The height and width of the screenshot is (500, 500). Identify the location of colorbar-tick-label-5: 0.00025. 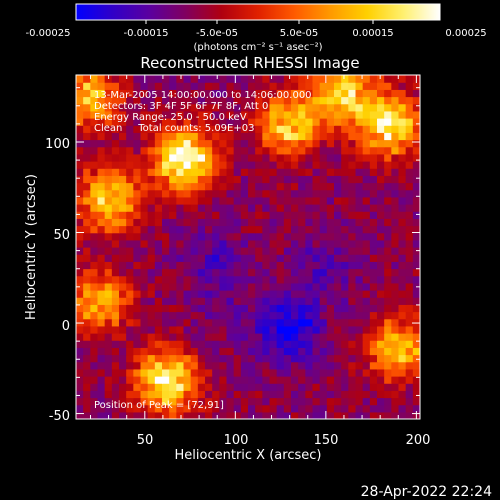
(465, 33).